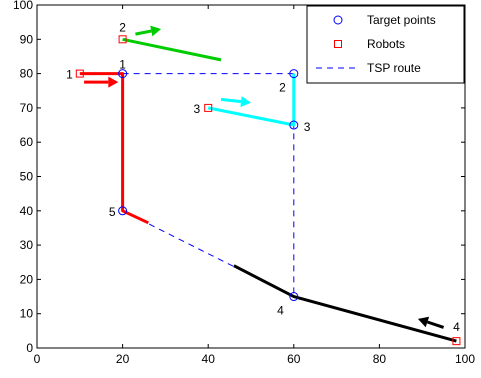 The width and height of the screenshot is (481, 378). What do you see at coordinates (27, 108) in the screenshot?
I see `y-tick-label: 70` at bounding box center [27, 108].